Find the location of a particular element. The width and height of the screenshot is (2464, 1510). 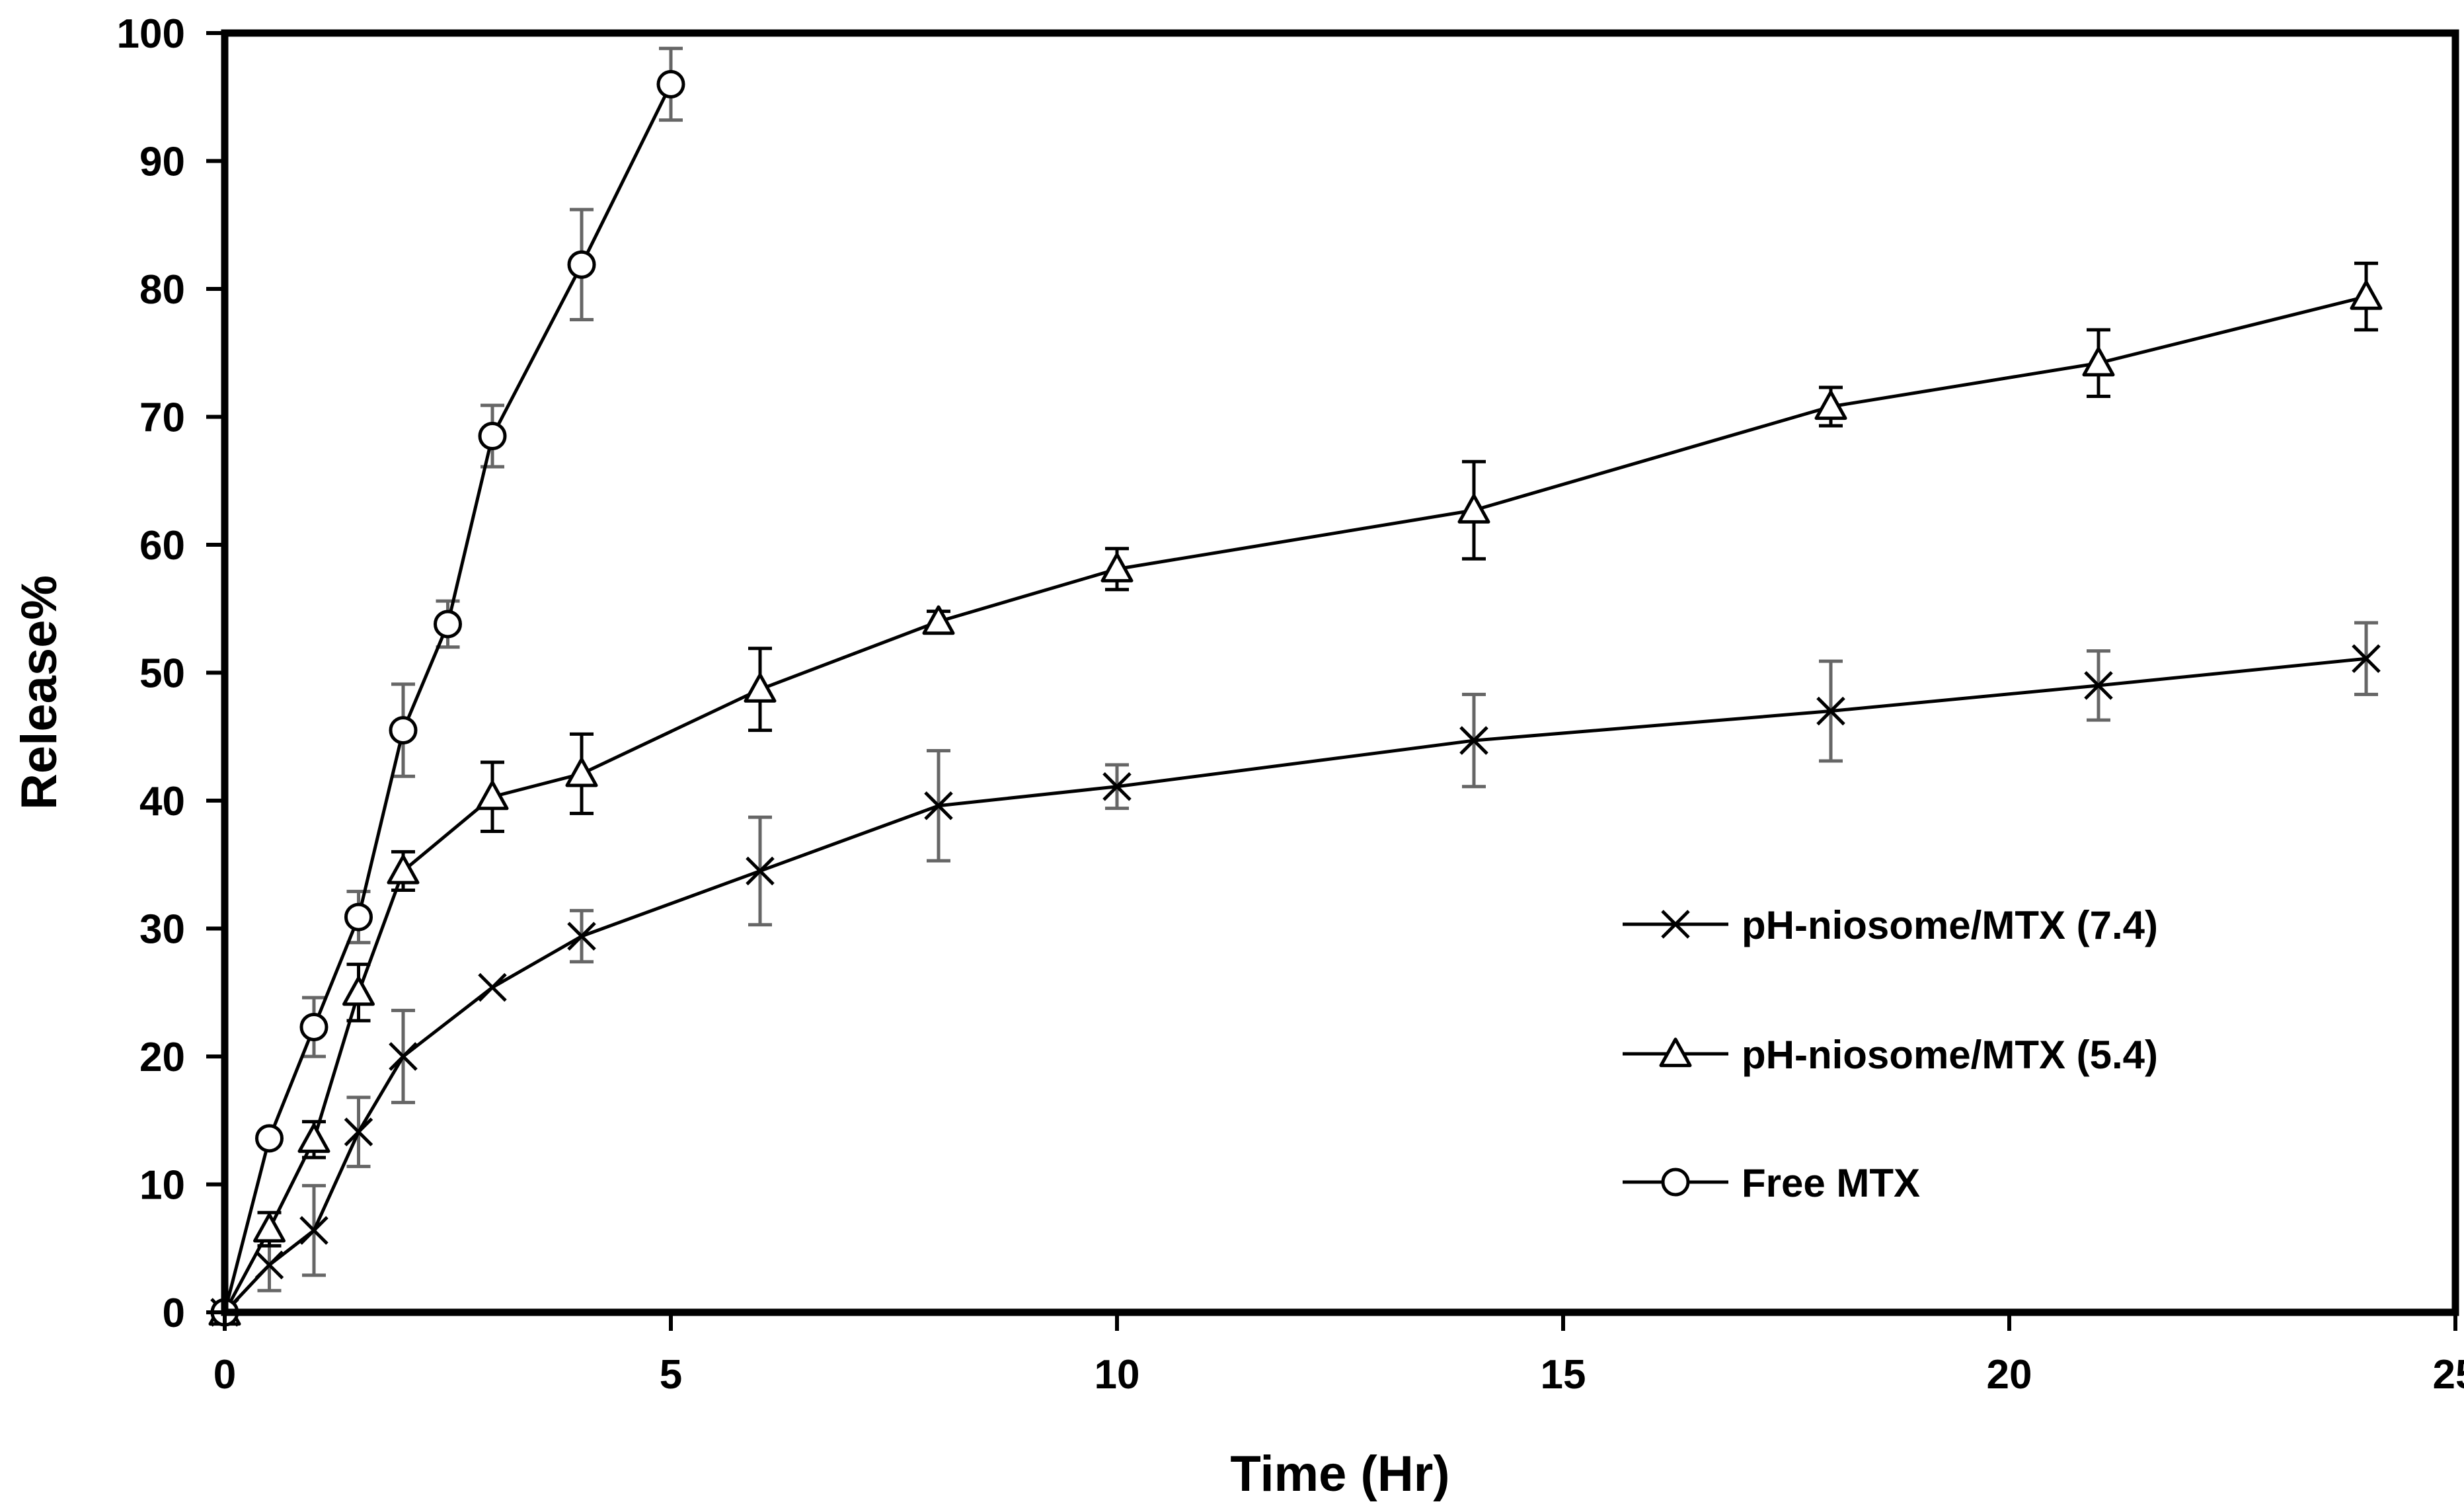

y-axis-title: Release% is located at coordinates (39, 692).